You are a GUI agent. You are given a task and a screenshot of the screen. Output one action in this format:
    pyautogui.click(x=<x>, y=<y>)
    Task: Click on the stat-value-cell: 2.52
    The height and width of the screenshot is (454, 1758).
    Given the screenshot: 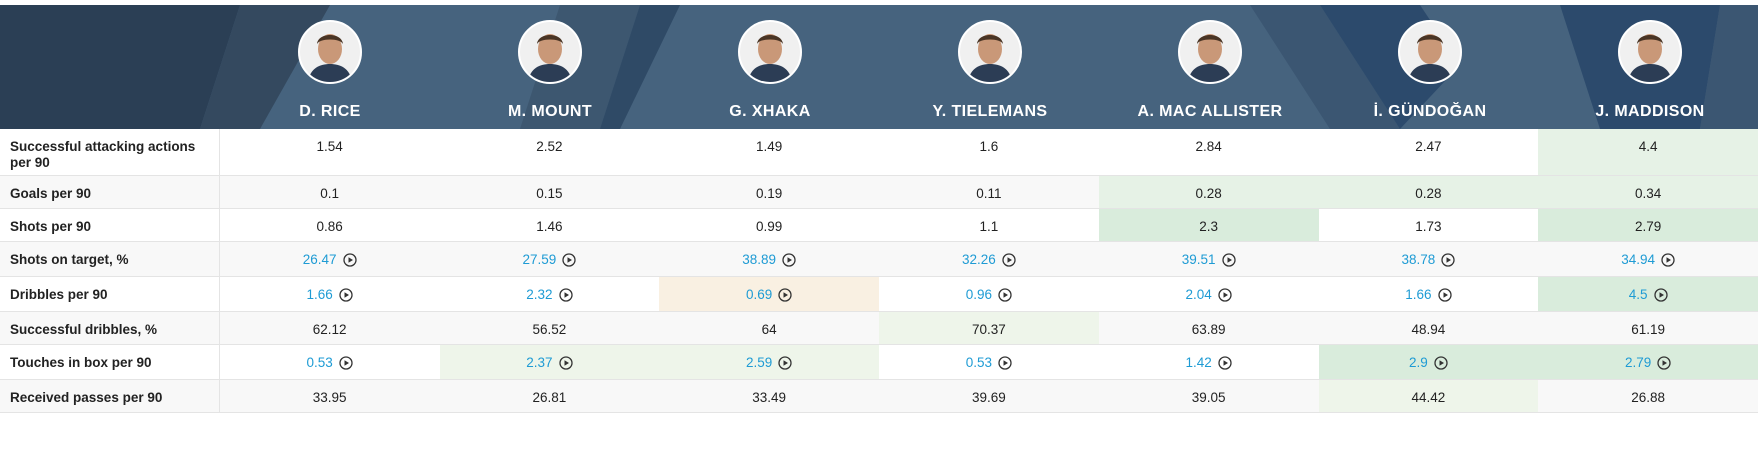 What is the action you would take?
    pyautogui.click(x=550, y=152)
    